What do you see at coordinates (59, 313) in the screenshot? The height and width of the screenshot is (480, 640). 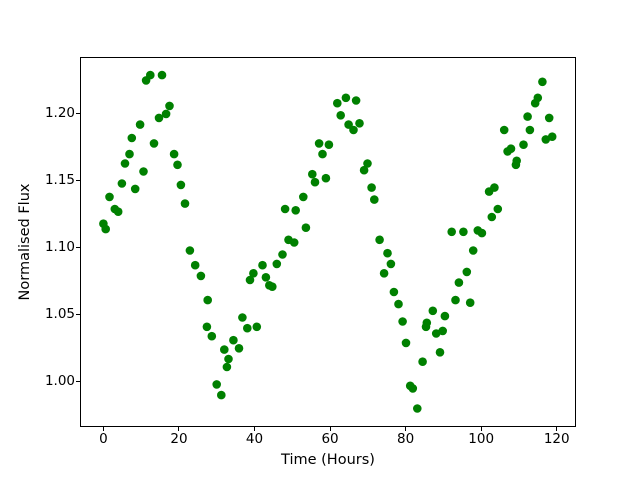 I see `y-tick-label: 1.05` at bounding box center [59, 313].